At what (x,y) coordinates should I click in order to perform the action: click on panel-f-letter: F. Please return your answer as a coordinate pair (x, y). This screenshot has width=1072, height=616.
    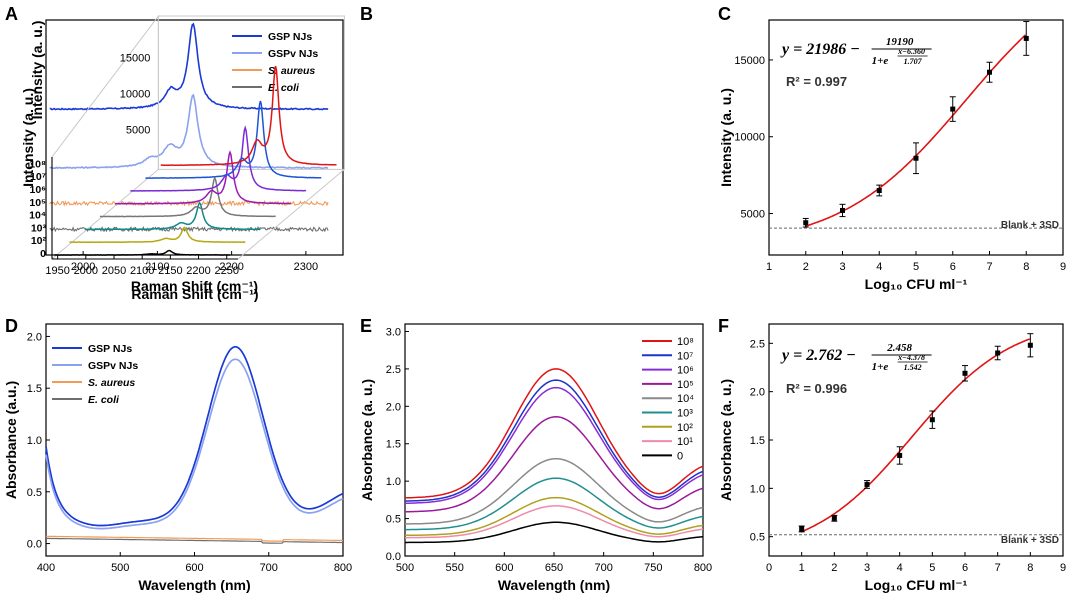
    Looking at the image, I should click on (723, 326).